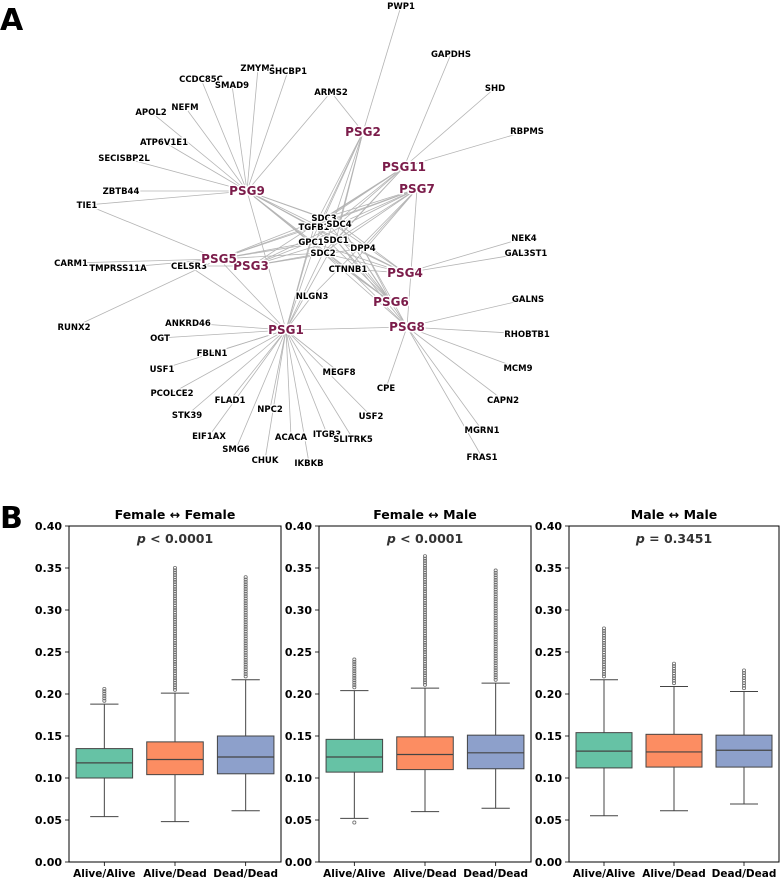 The height and width of the screenshot is (880, 780). What do you see at coordinates (298, 652) in the screenshot?
I see `y-tick-label: 0.25` at bounding box center [298, 652].